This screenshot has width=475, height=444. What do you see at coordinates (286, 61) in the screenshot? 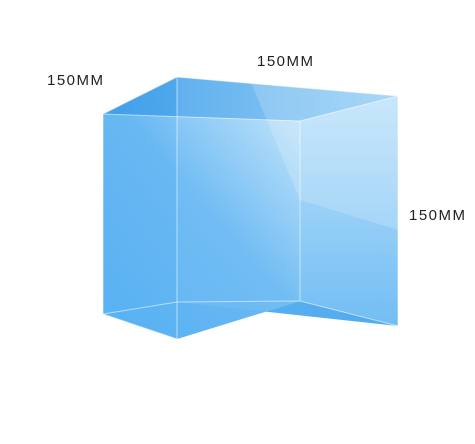
I see `width-label: 150MM` at bounding box center [286, 61].